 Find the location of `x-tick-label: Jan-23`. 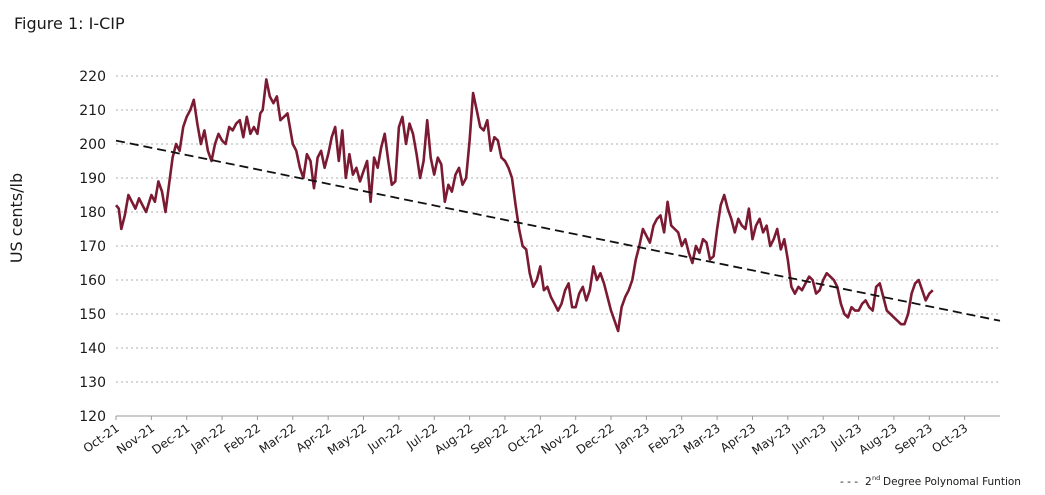

x-tick-label: Jan-23 is located at coordinates (632, 438).